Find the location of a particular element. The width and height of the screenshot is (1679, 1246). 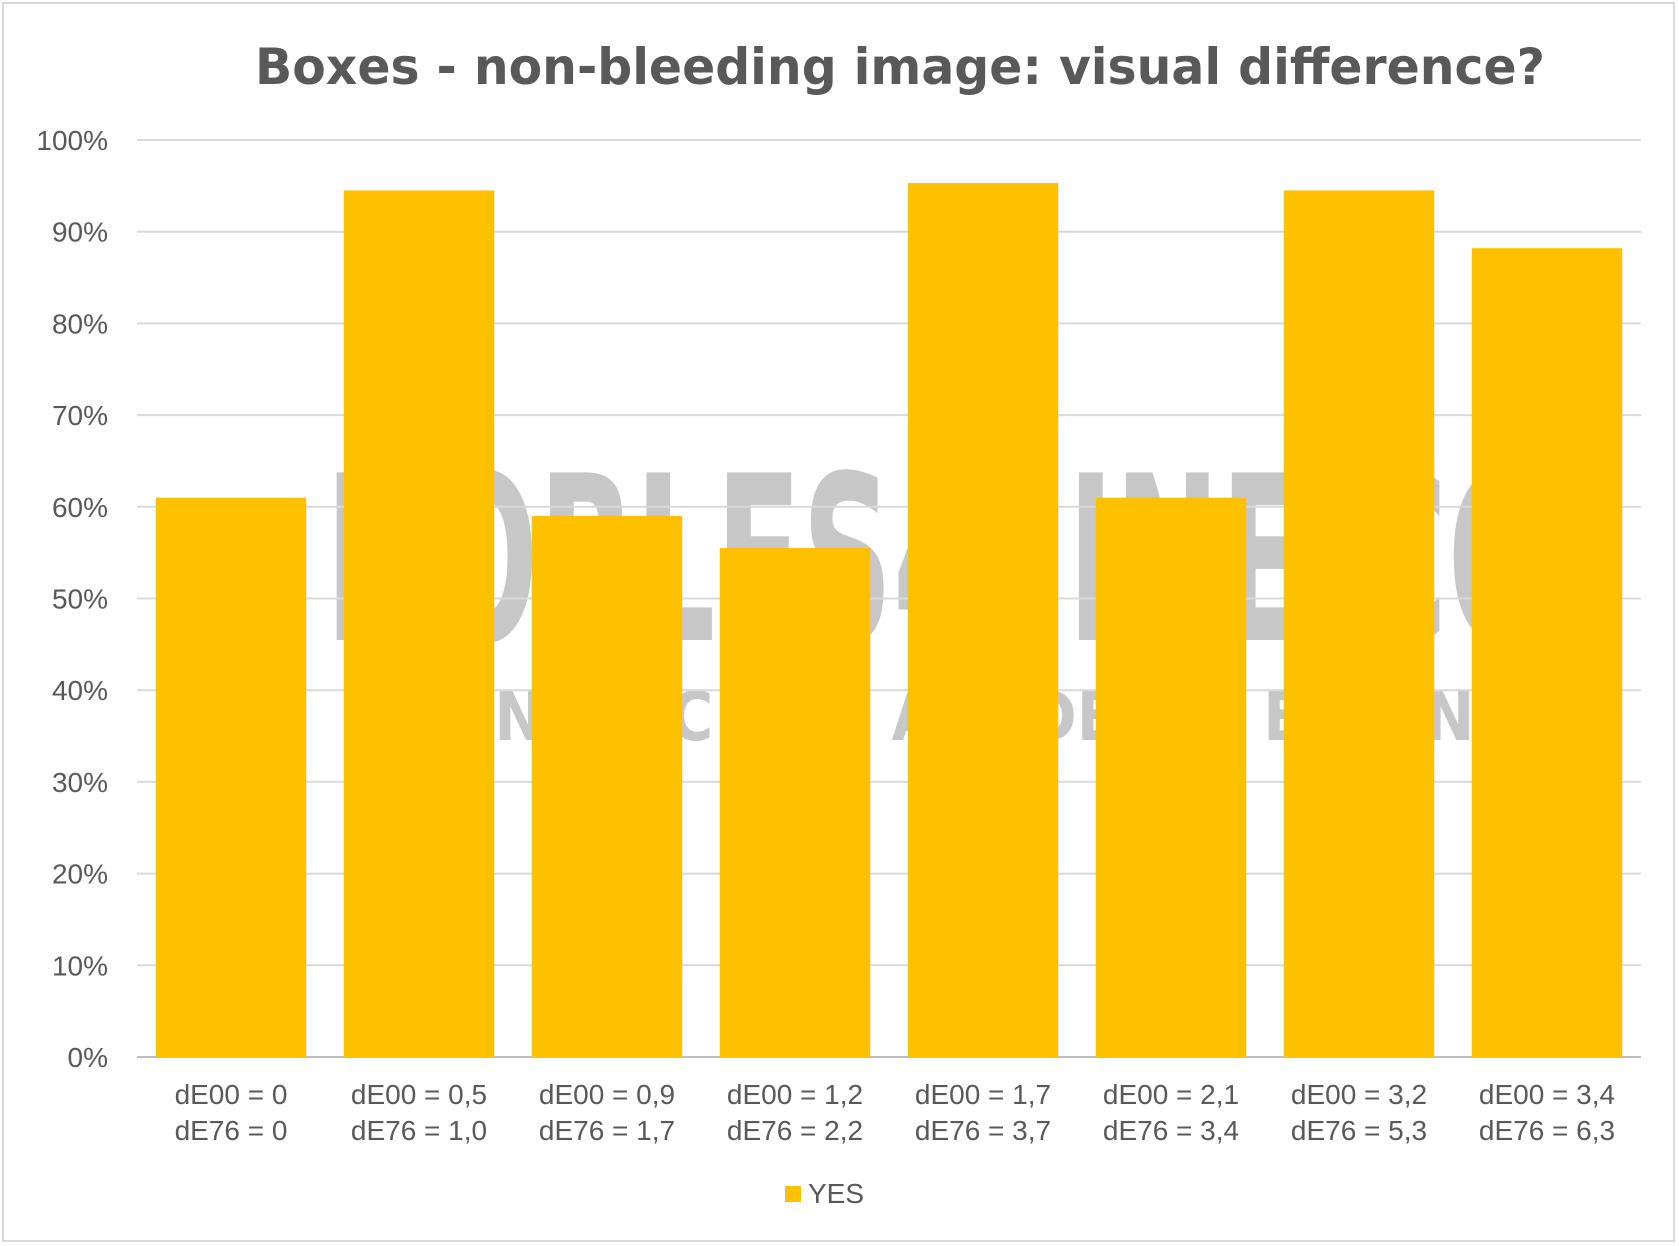

x-category-label: dE76 = 1,0 is located at coordinates (419, 1130).